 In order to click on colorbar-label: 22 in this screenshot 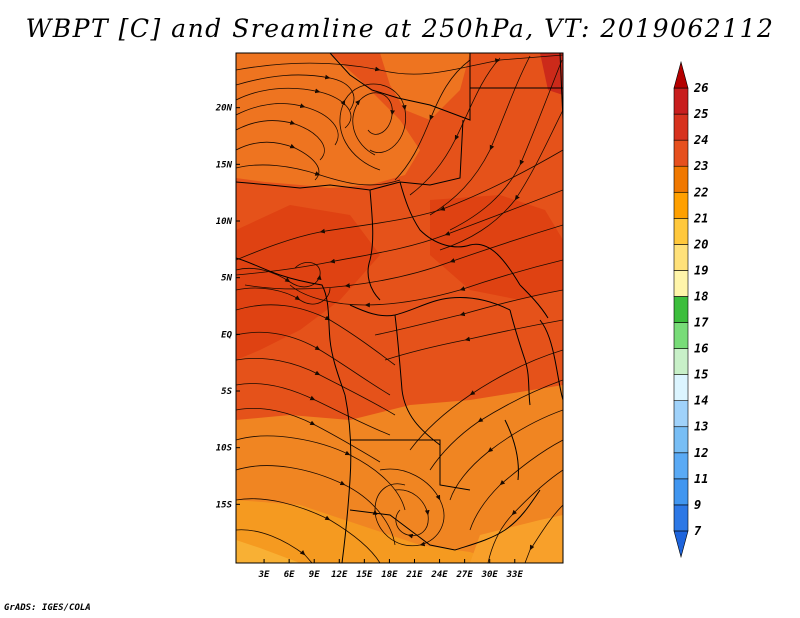, I will do `click(700, 192)`.